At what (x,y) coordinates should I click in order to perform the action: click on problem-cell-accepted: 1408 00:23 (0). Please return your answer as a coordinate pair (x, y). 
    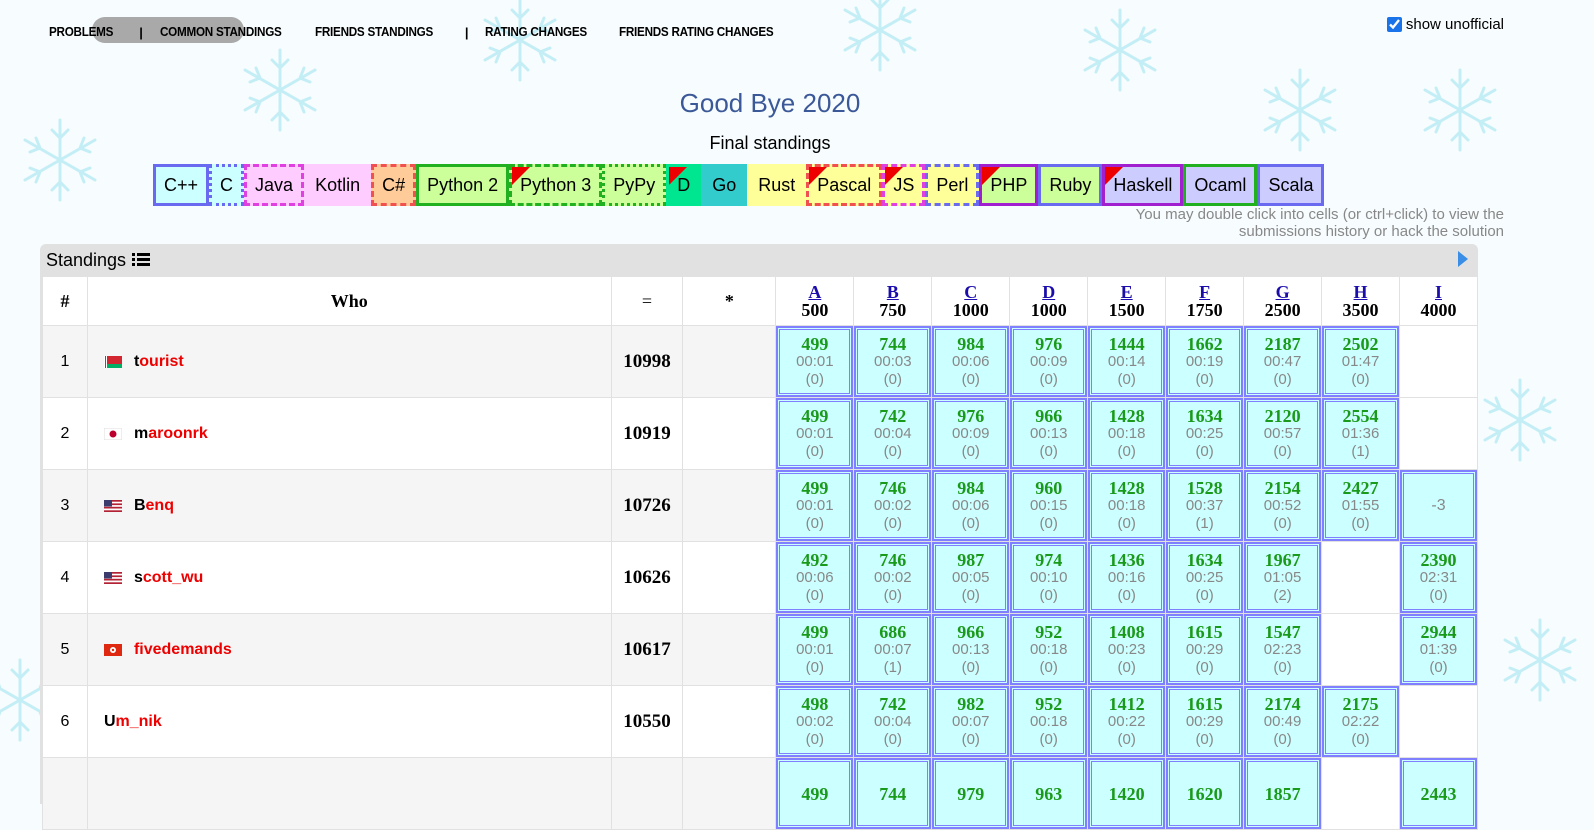
    Looking at the image, I should click on (1127, 649).